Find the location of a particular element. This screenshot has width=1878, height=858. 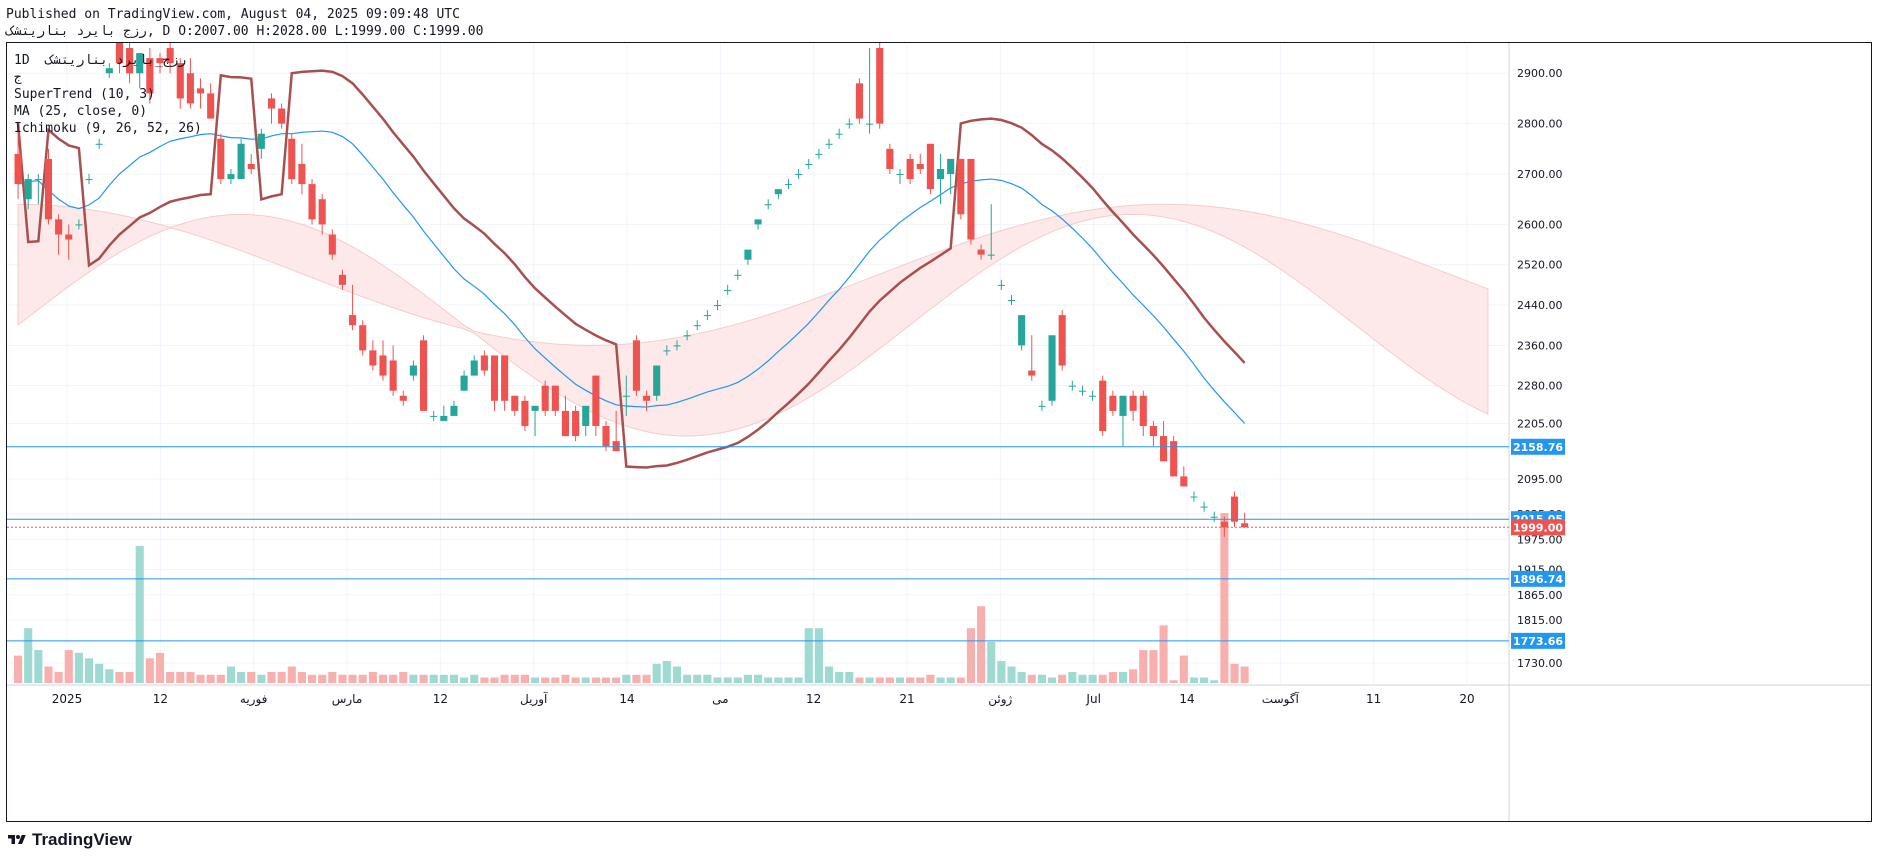

y-tick-label: 2440.00 is located at coordinates (1540, 305).